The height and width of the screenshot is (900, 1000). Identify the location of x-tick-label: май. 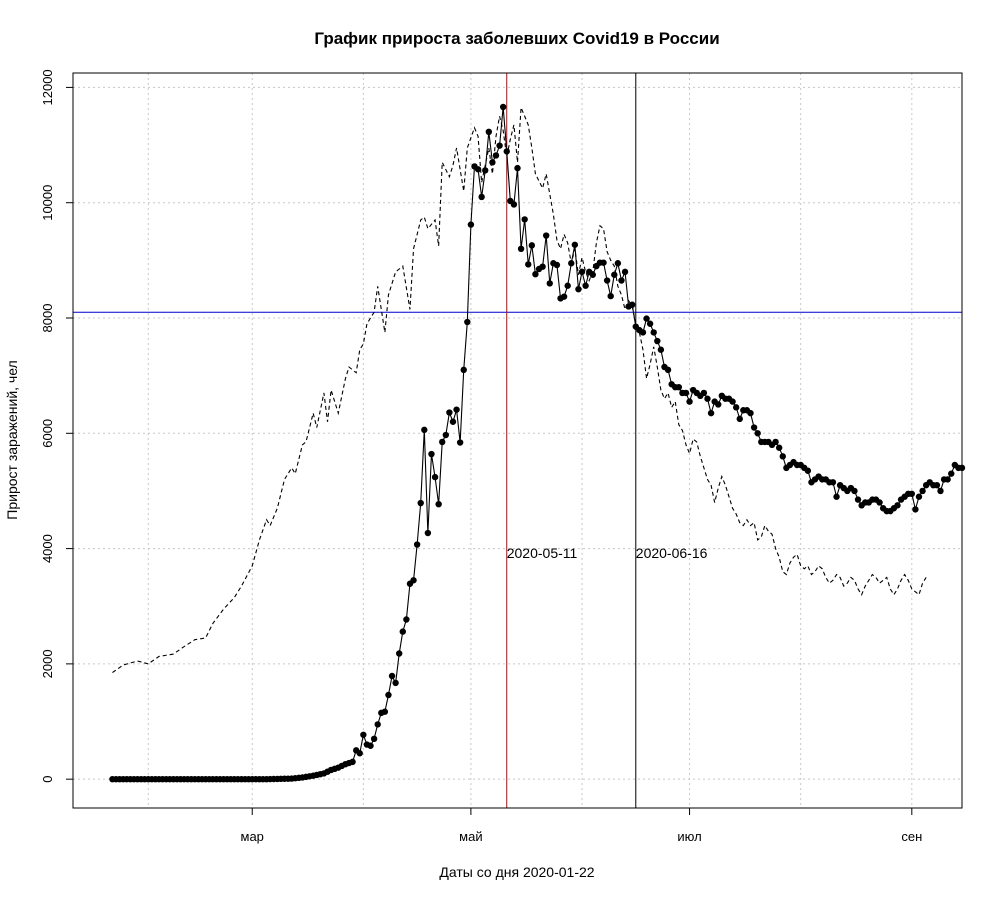
(470, 836).